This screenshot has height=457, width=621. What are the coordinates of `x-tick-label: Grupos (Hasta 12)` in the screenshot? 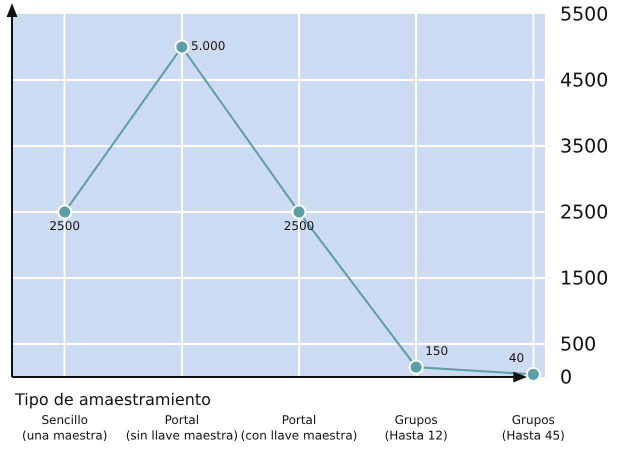 It's located at (416, 428).